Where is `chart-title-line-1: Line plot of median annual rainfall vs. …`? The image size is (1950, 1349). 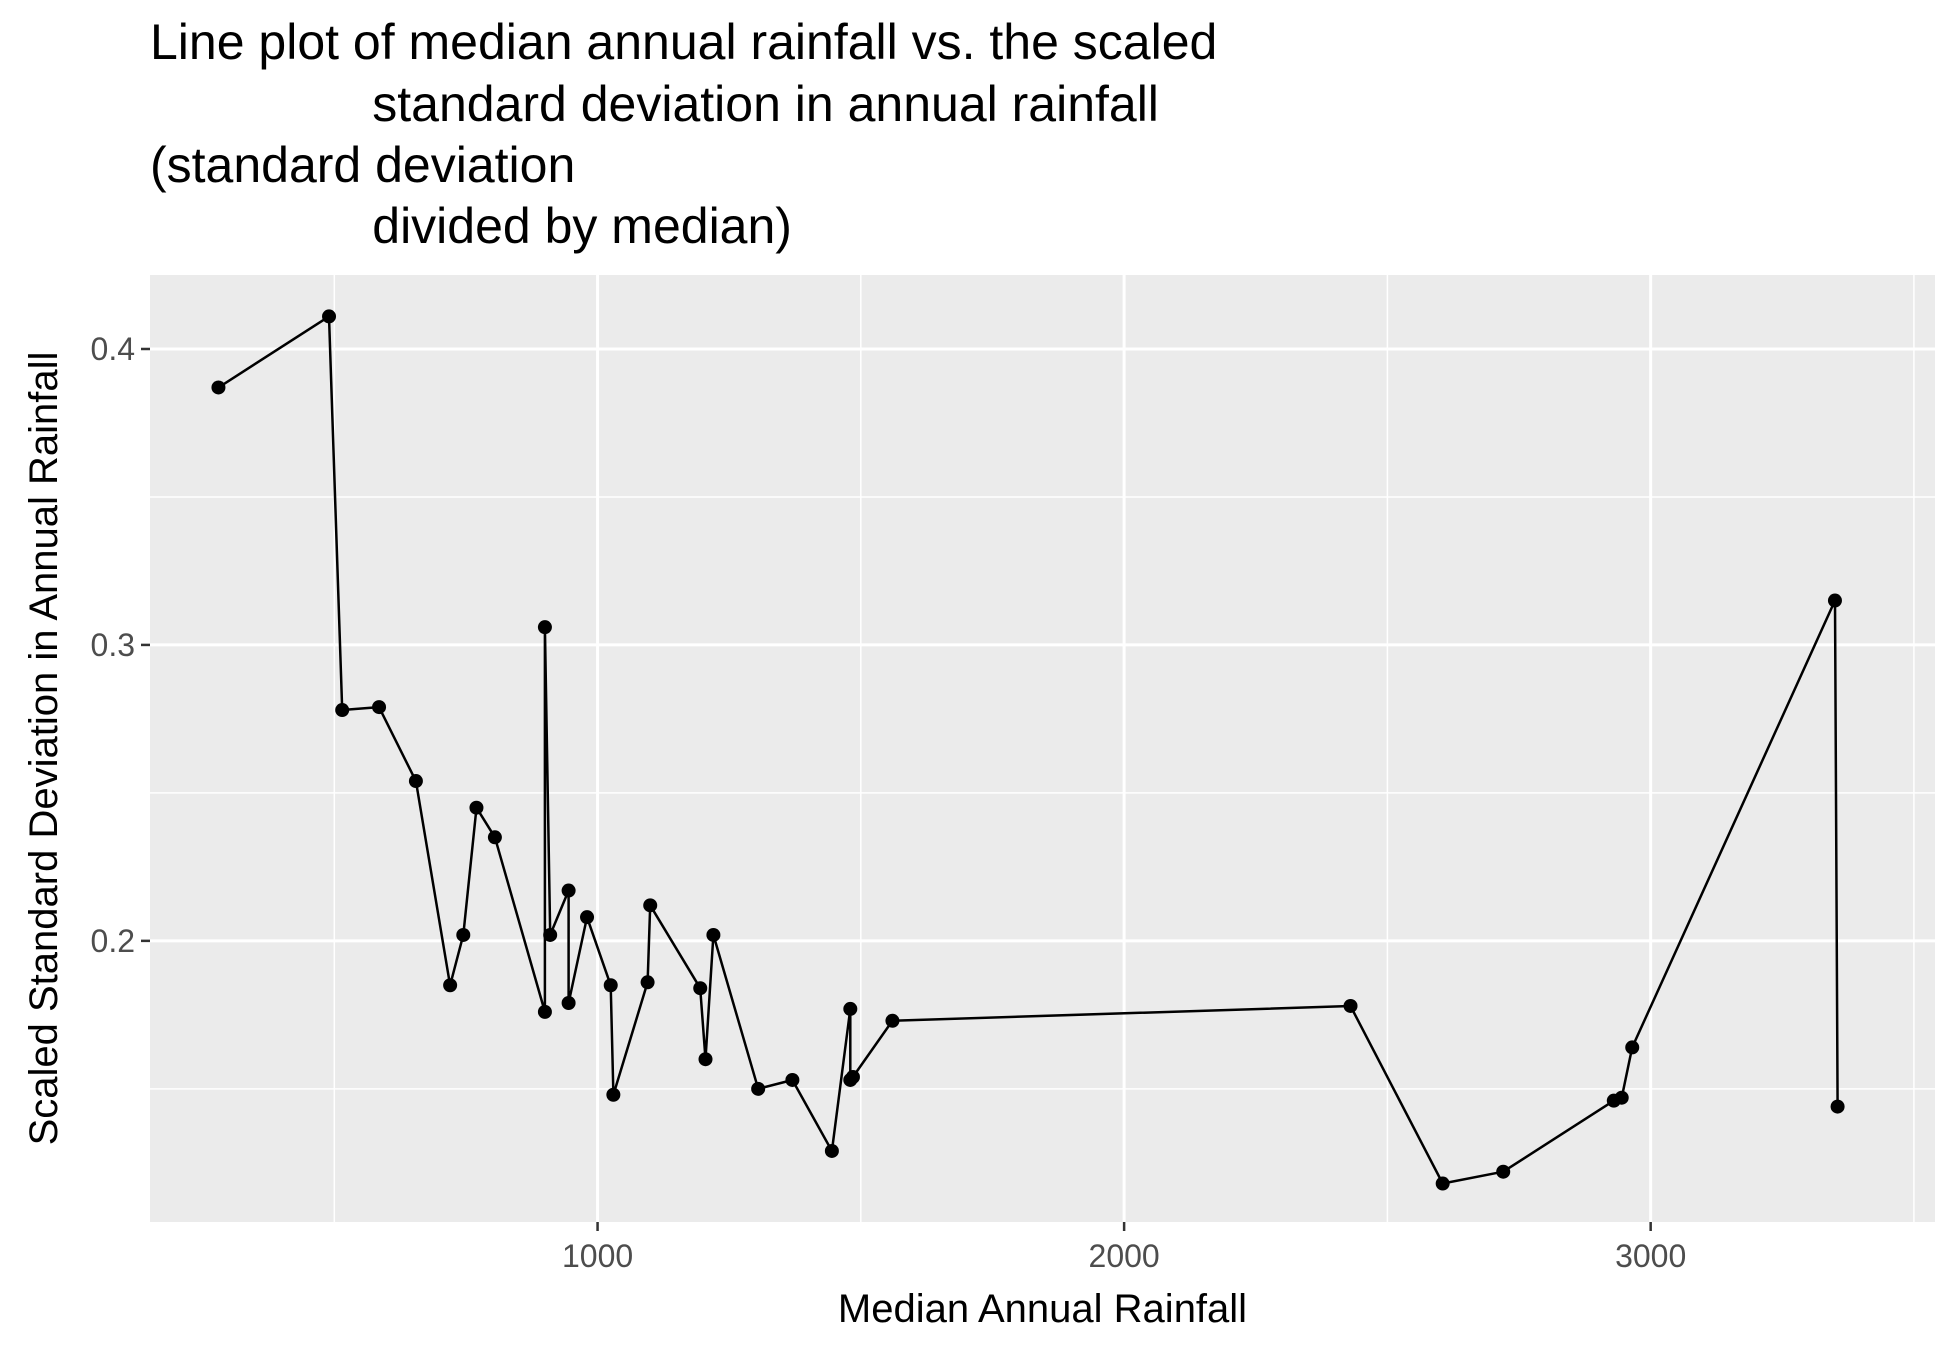
chart-title-line-1: Line plot of median annual rainfall vs. … is located at coordinates (684, 42).